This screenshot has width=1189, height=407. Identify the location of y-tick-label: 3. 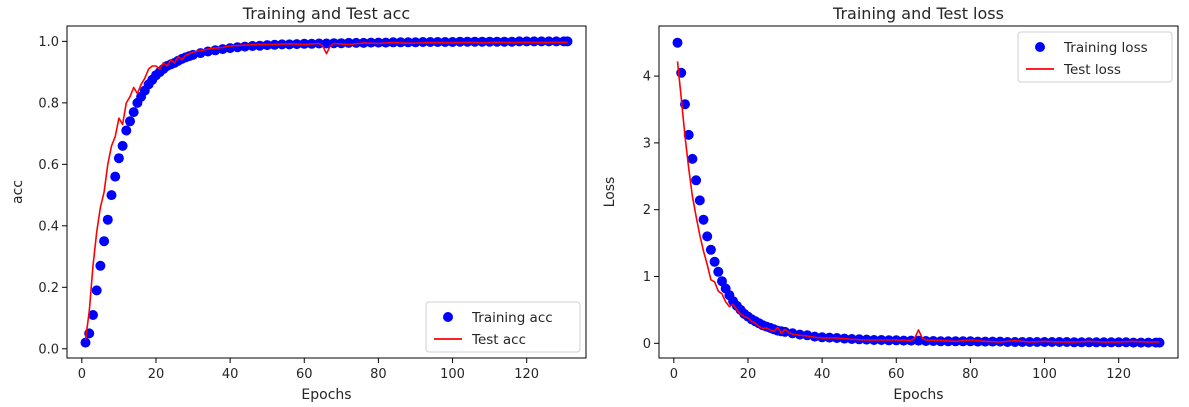
(647, 143).